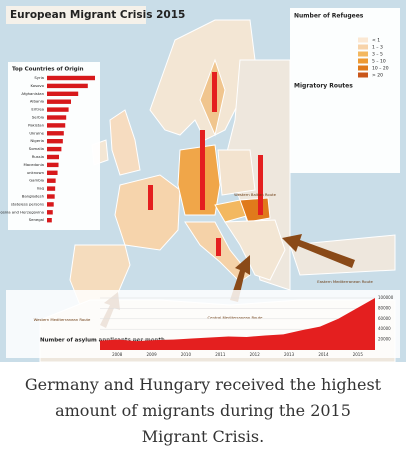 The height and width of the screenshot is (470, 406). What do you see at coordinates (220, 354) in the screenshot?
I see `x-tick-label: 2011` at bounding box center [220, 354].